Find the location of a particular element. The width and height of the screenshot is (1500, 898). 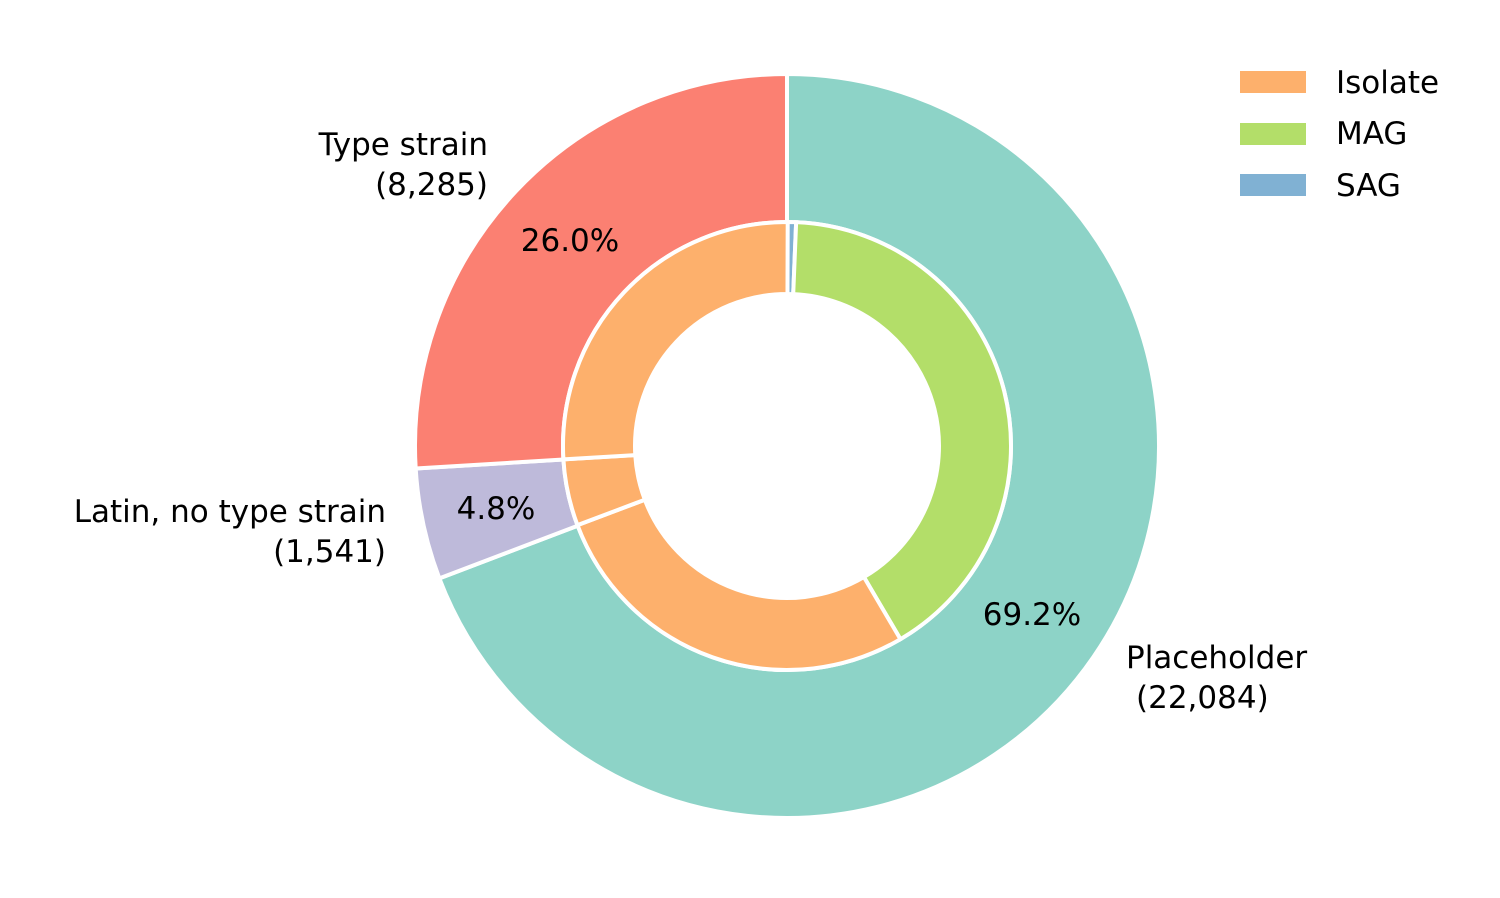

legend-label-sag: SAG is located at coordinates (1368, 186).